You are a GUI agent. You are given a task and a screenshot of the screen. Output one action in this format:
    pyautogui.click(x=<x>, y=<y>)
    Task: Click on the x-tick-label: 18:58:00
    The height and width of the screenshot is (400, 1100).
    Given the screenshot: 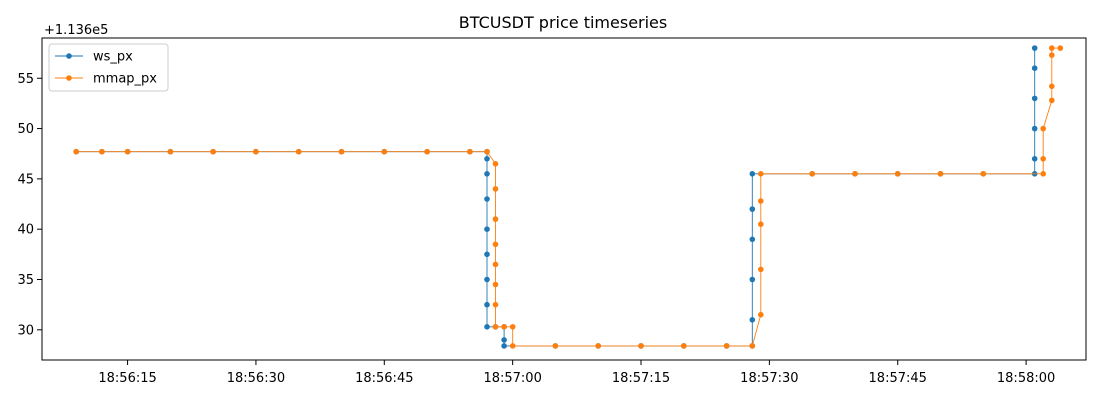 What is the action you would take?
    pyautogui.click(x=1026, y=378)
    